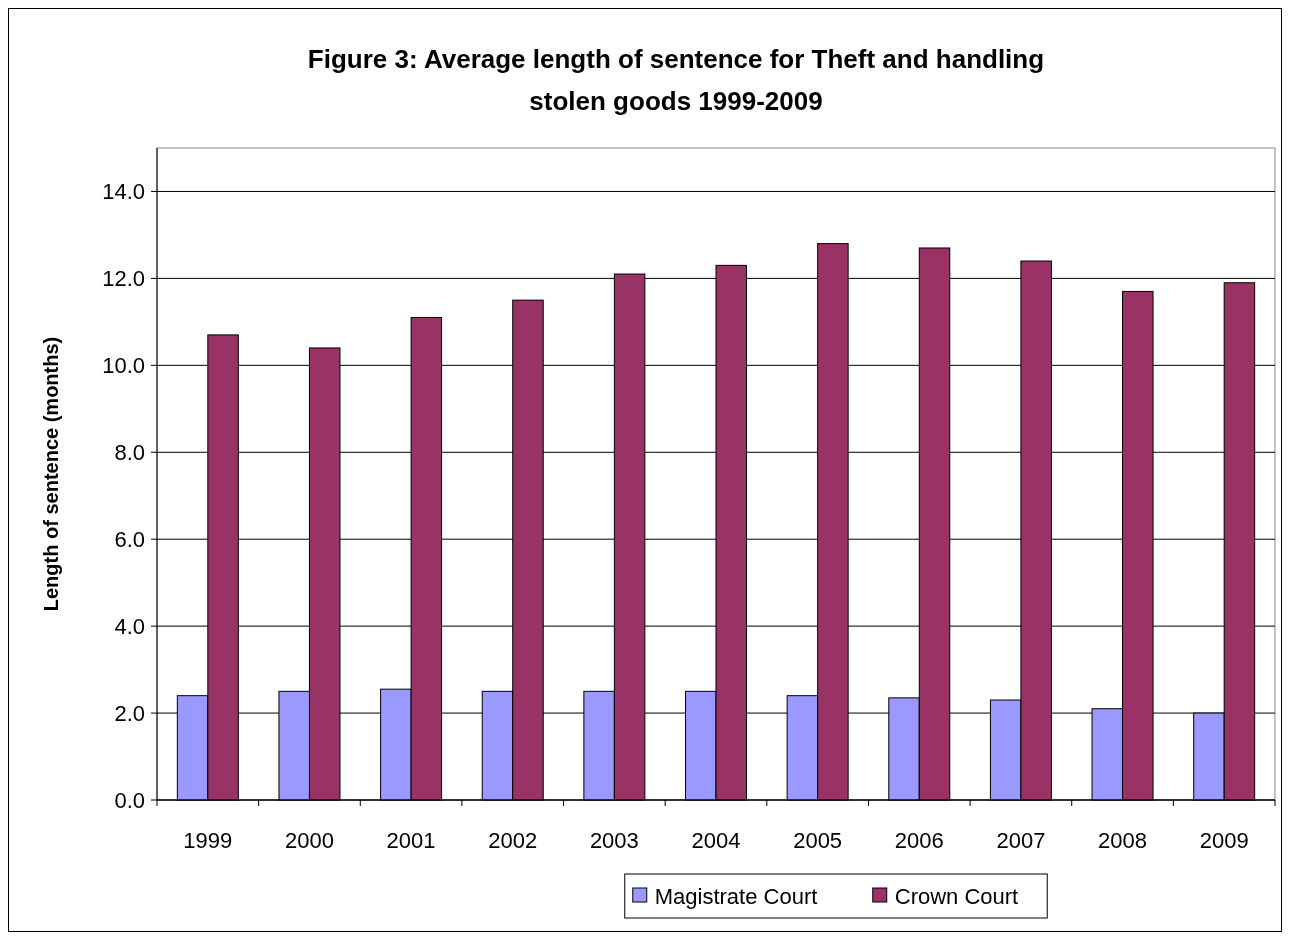  Describe the element at coordinates (676, 80) in the screenshot. I see `chart-title: Figure 3: Average length of sentence for Theft and handling stolen goods 1999-2009` at that location.